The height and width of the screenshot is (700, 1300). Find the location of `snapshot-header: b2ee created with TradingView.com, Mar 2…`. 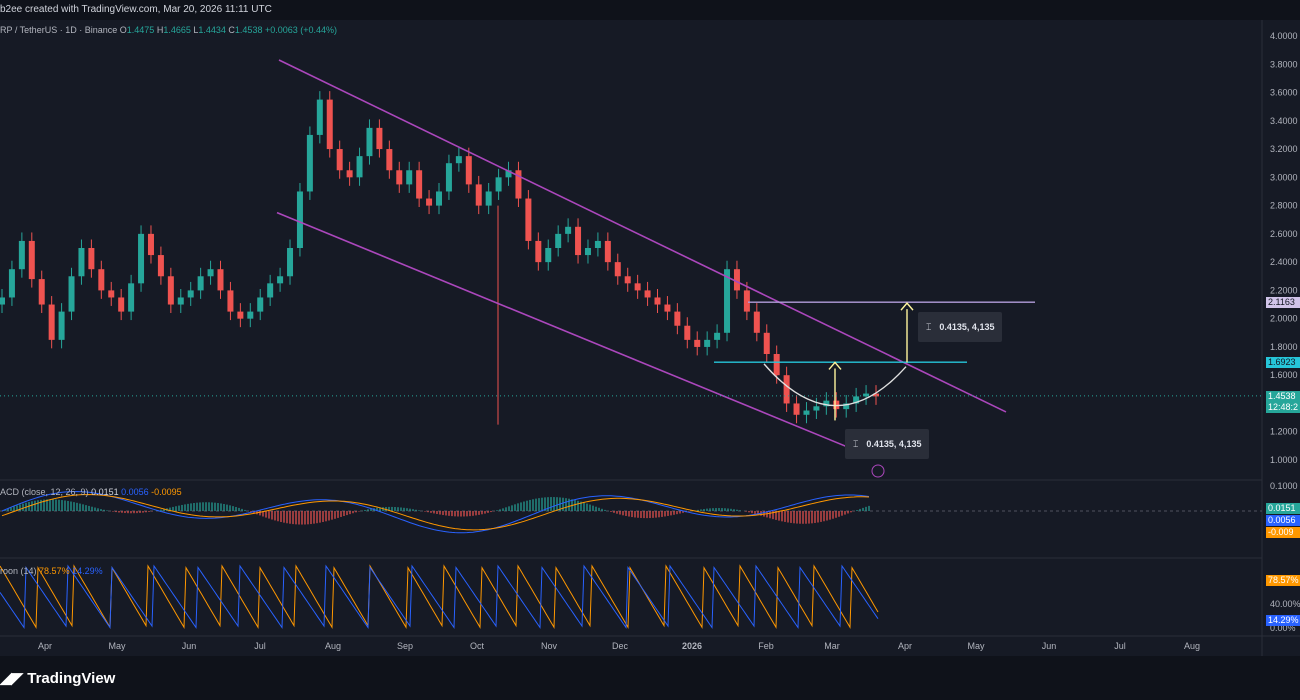

snapshot-header: b2ee created with TradingView.com, Mar 2… is located at coordinates (650, 10).